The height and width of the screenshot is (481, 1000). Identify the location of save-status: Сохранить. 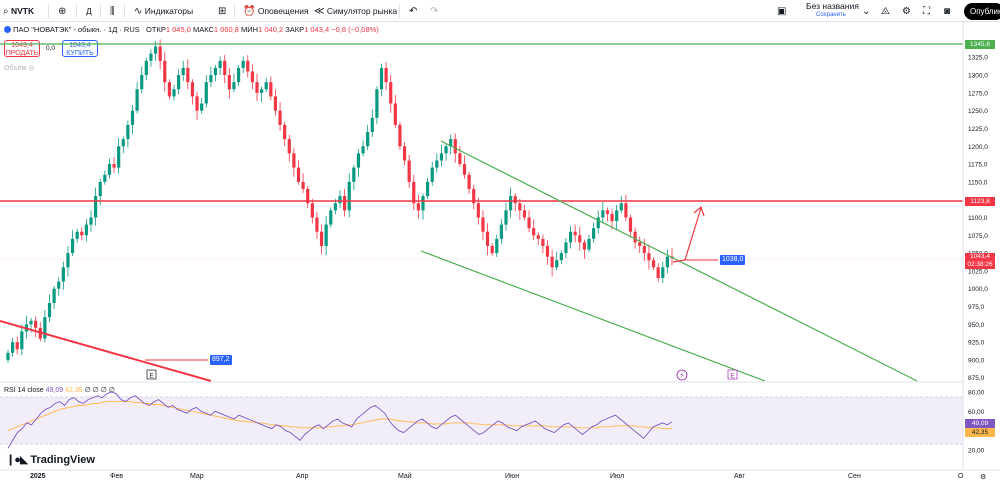
(831, 15).